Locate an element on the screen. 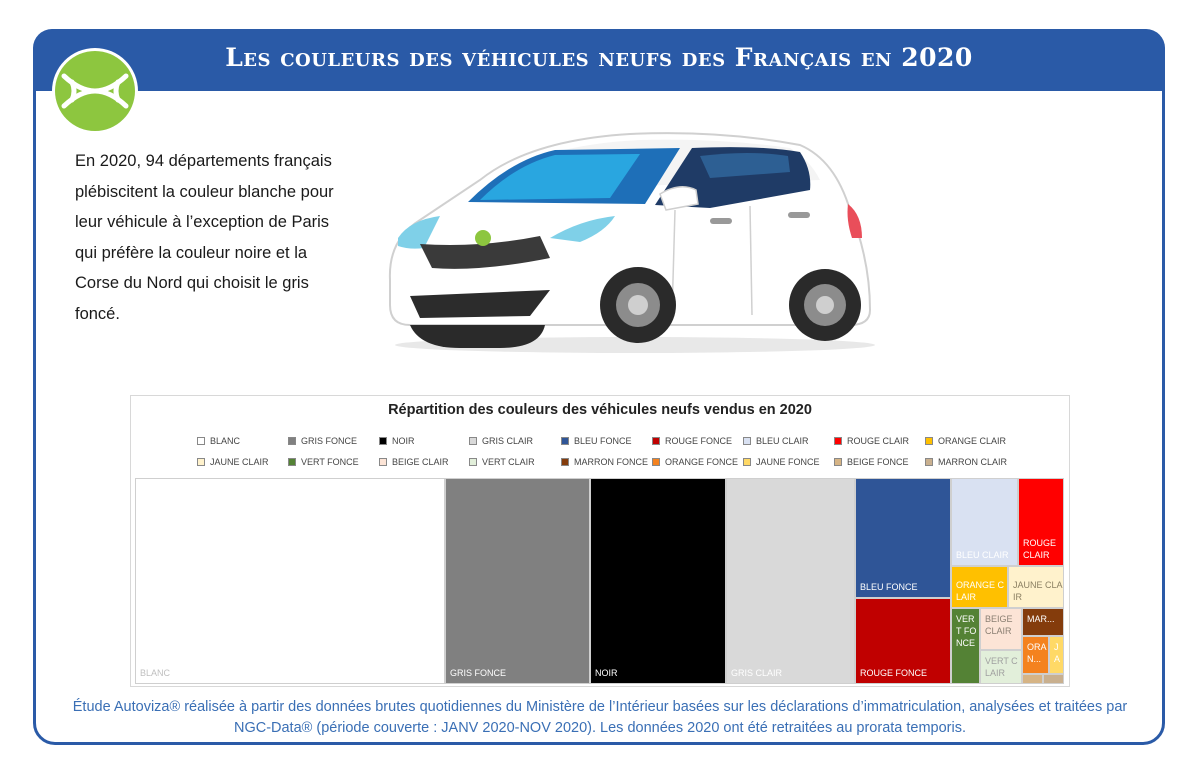 The height and width of the screenshot is (768, 1200). legend-label: MARRON CLAIR is located at coordinates (973, 462).